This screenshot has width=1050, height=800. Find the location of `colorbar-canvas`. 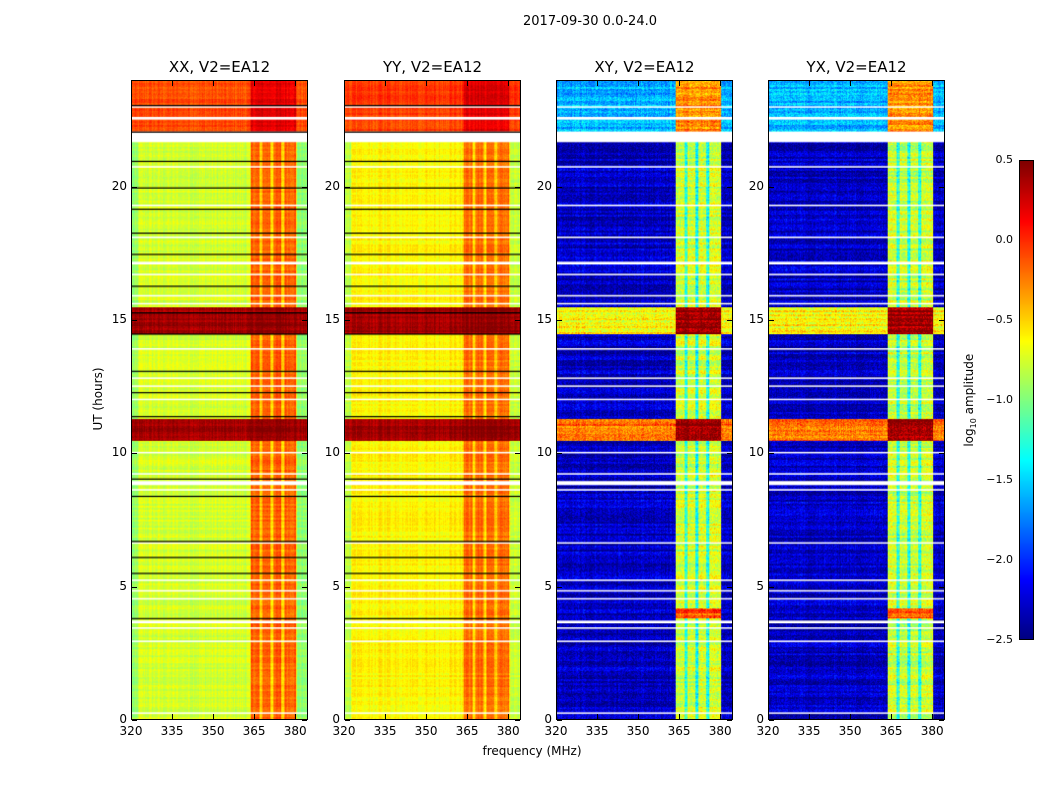

colorbar-canvas is located at coordinates (1026, 400).